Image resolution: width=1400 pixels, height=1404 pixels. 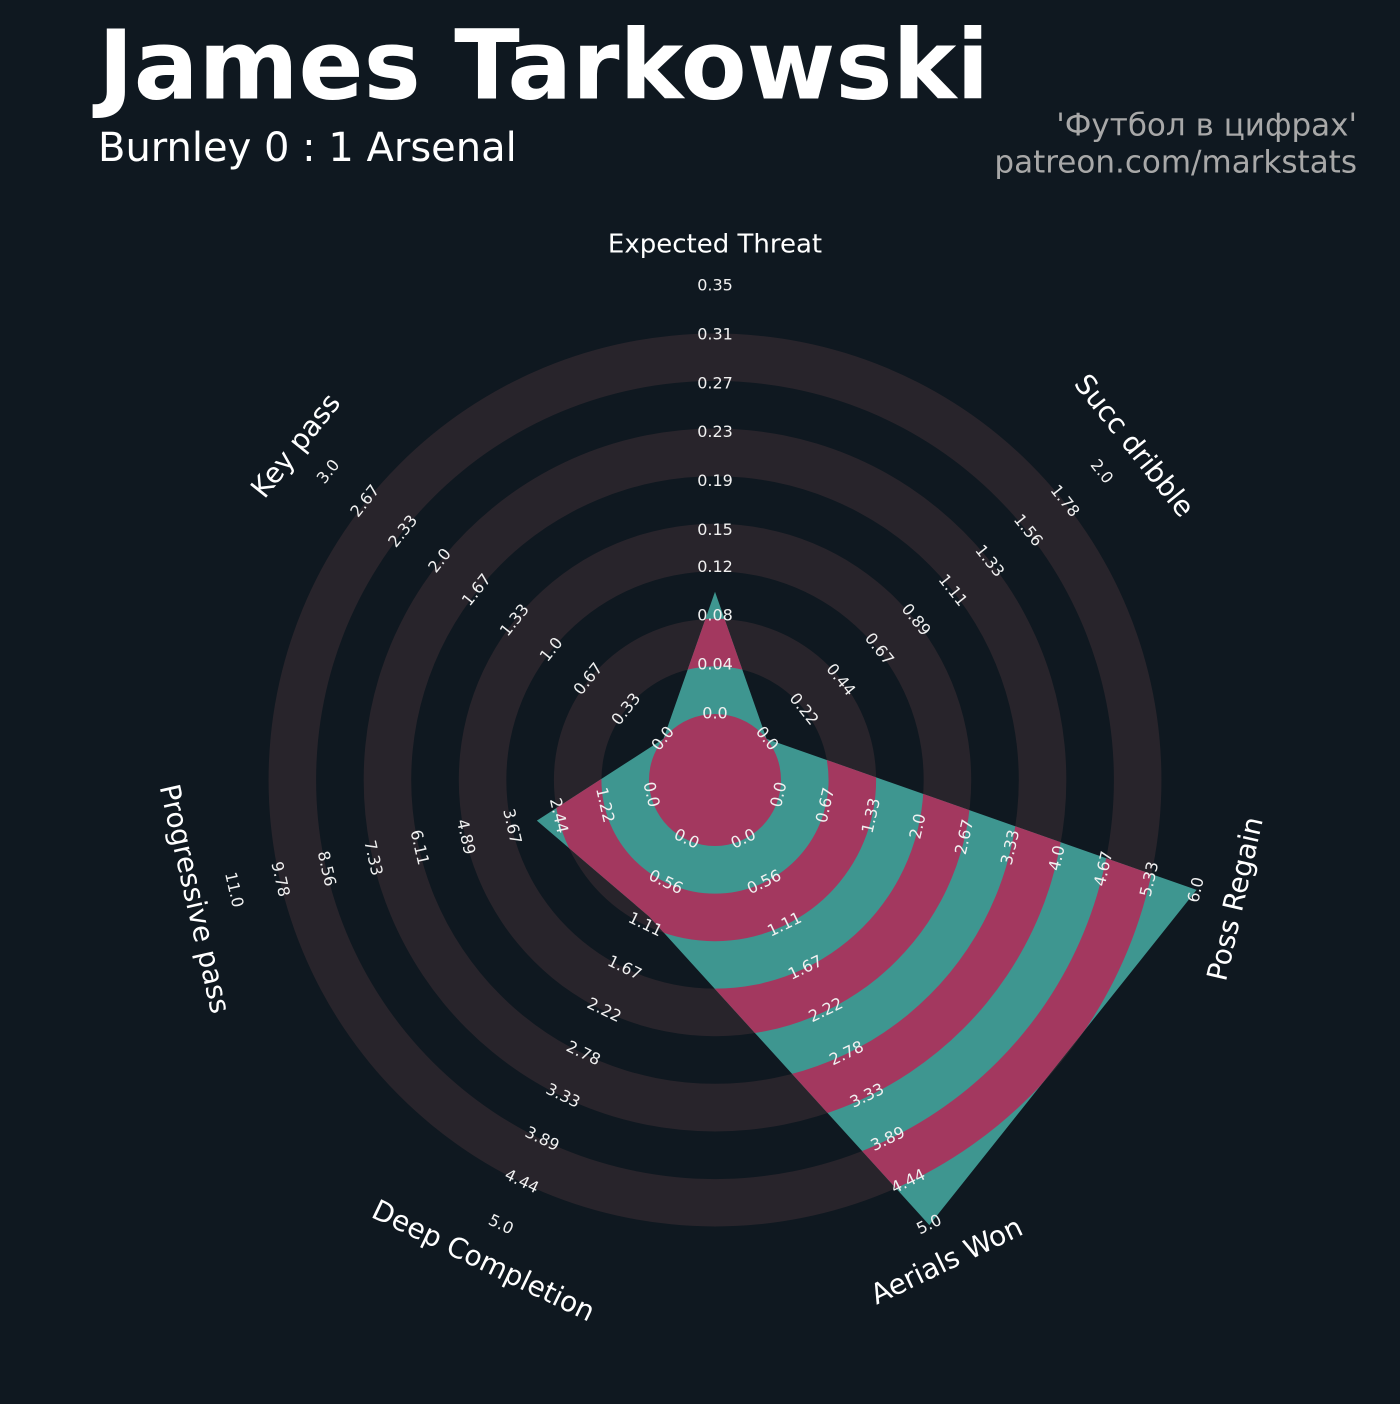 What do you see at coordinates (715, 285) in the screenshot?
I see `tick-label: 0.35` at bounding box center [715, 285].